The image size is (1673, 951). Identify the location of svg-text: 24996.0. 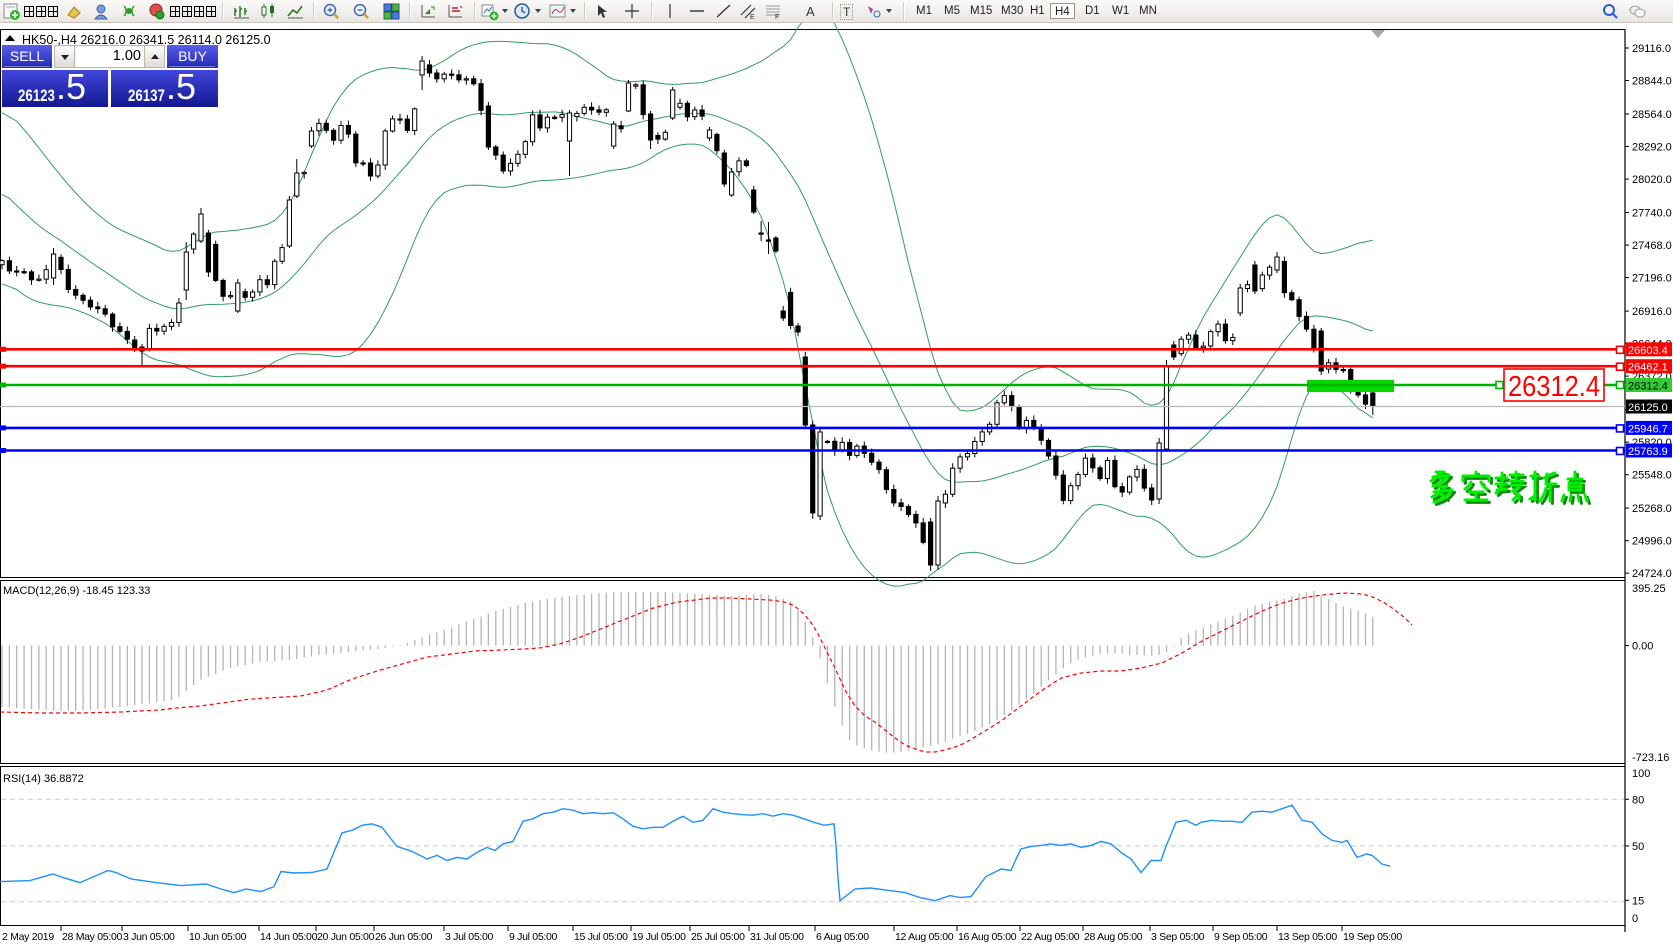
(1652, 542).